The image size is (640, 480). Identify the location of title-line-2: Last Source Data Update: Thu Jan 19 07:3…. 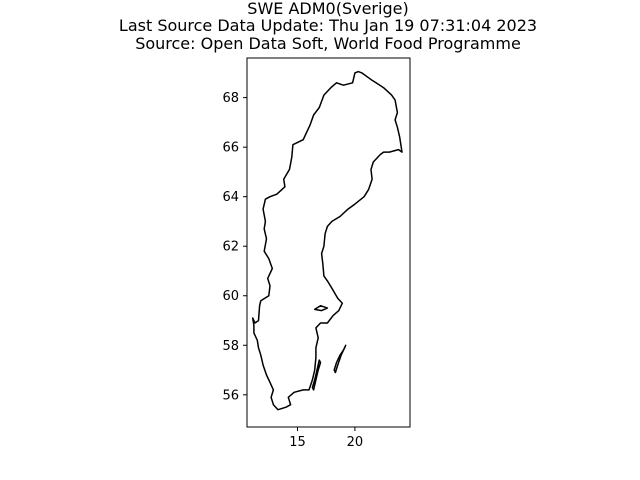
(328, 25).